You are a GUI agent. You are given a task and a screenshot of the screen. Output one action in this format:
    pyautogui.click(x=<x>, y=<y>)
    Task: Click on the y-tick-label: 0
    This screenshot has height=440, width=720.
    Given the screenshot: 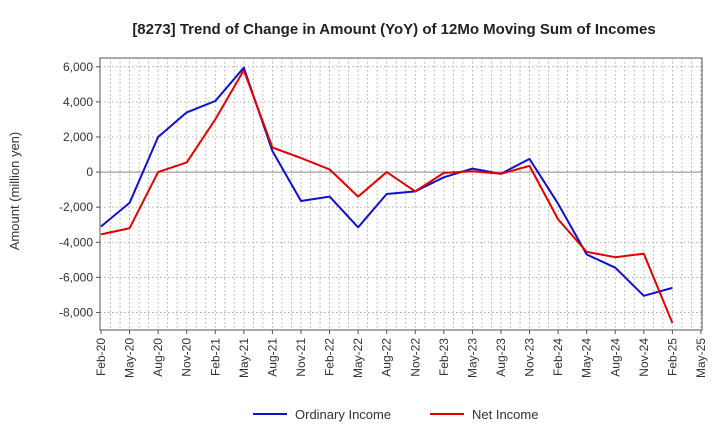 What is the action you would take?
    pyautogui.click(x=89, y=172)
    